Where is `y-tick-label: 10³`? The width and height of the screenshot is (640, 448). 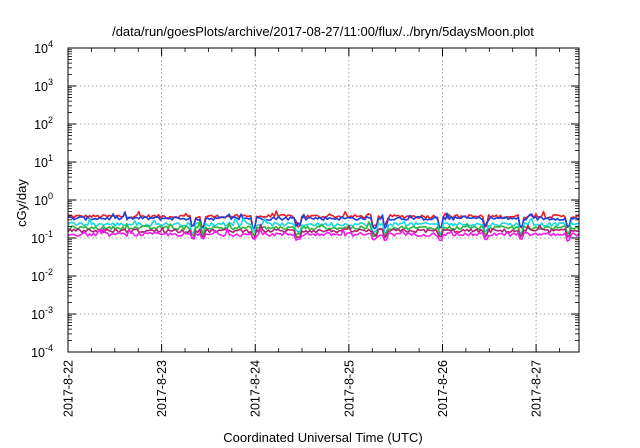 y-tick-label: 10³ is located at coordinates (43, 85).